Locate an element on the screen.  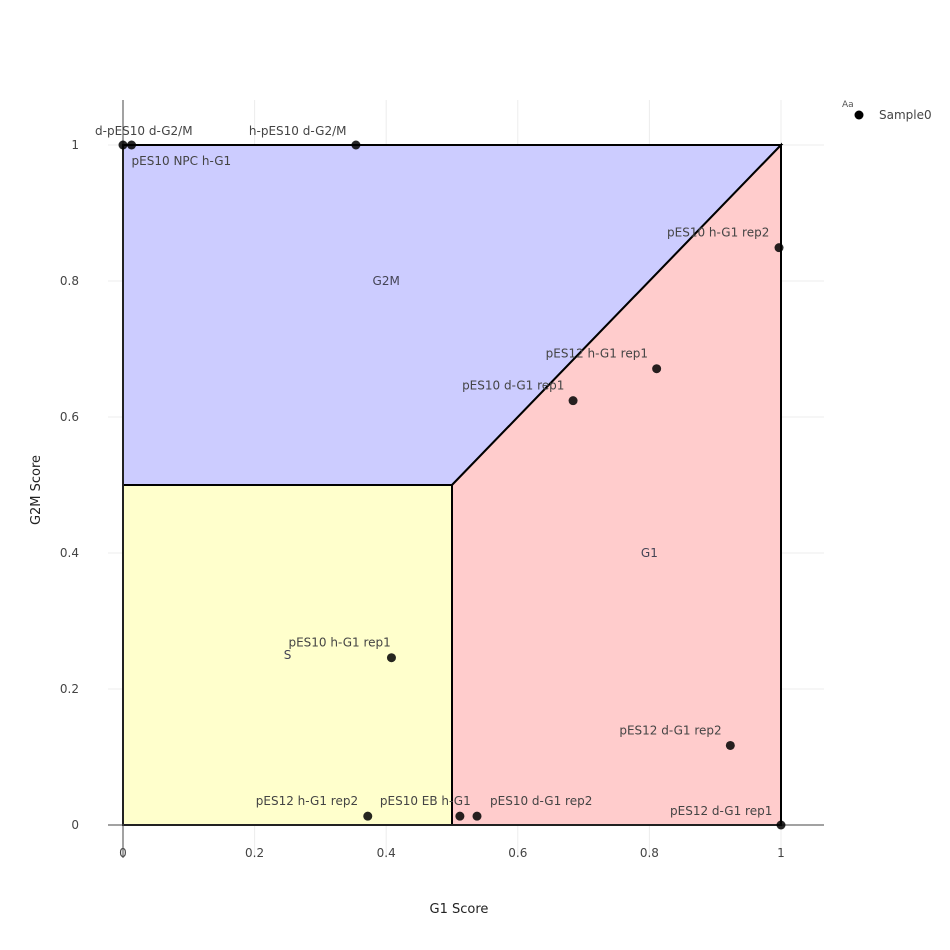
data-point-label: pES10 EB h-G1 is located at coordinates (425, 801).